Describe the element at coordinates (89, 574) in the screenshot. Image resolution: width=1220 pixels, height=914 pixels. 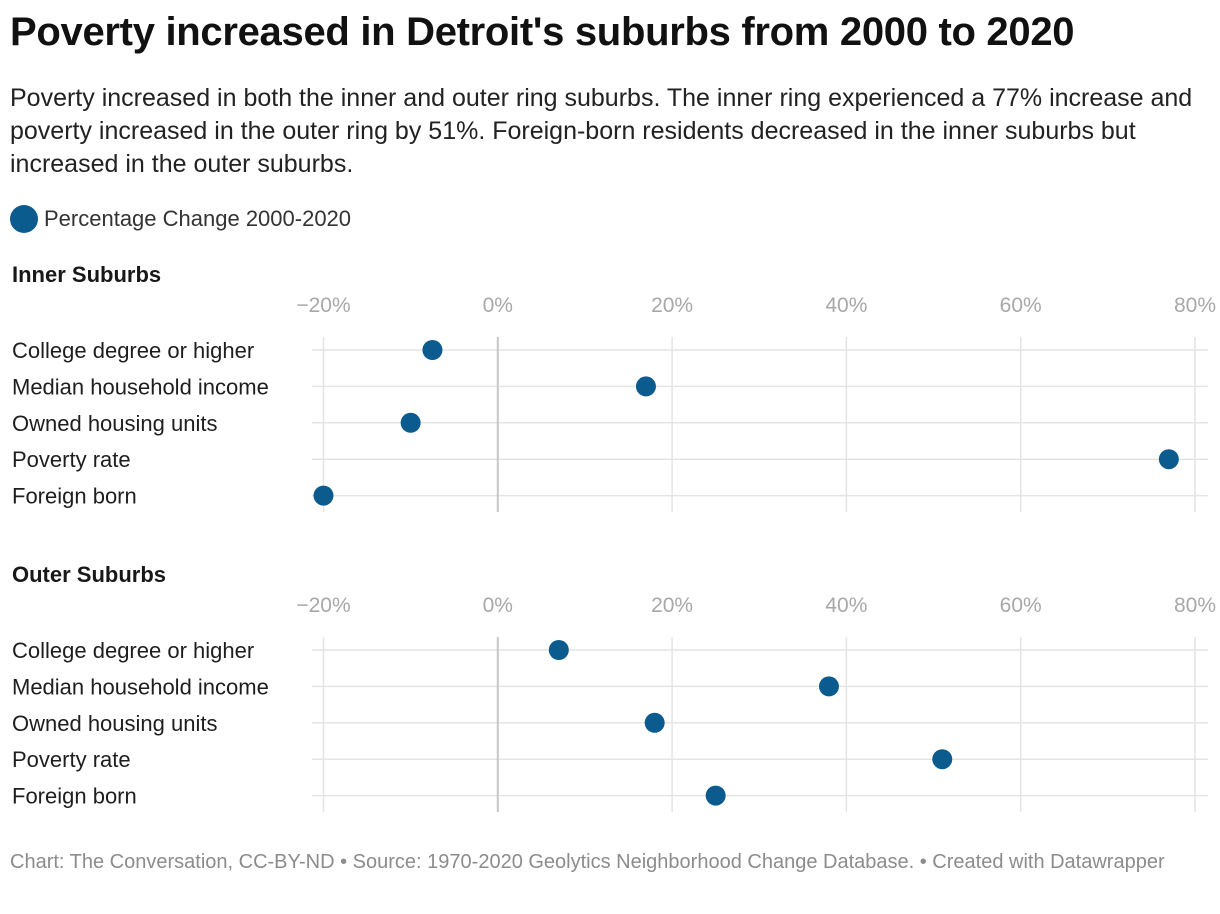
I see `outer-suburbs-title: Outer Suburbs` at that location.